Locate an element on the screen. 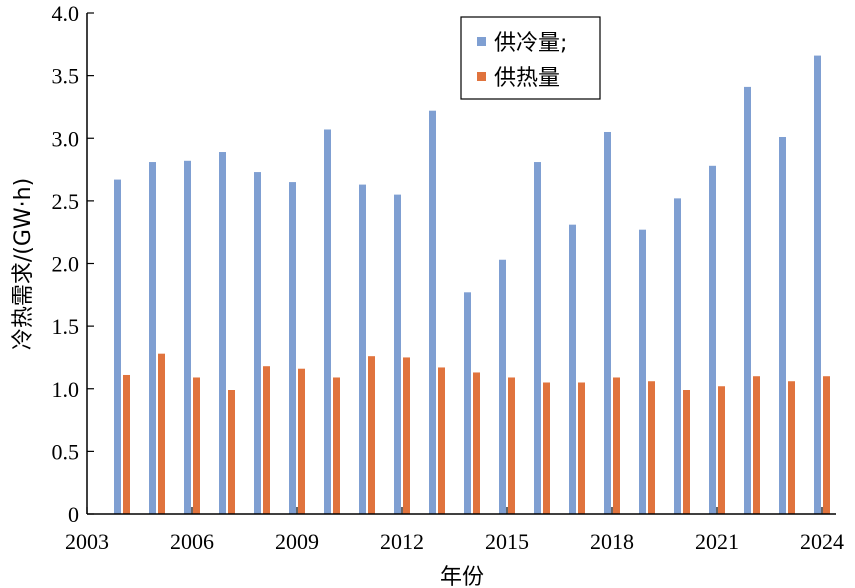 The image size is (855, 588). x-tick-label: 2003 is located at coordinates (87, 541).